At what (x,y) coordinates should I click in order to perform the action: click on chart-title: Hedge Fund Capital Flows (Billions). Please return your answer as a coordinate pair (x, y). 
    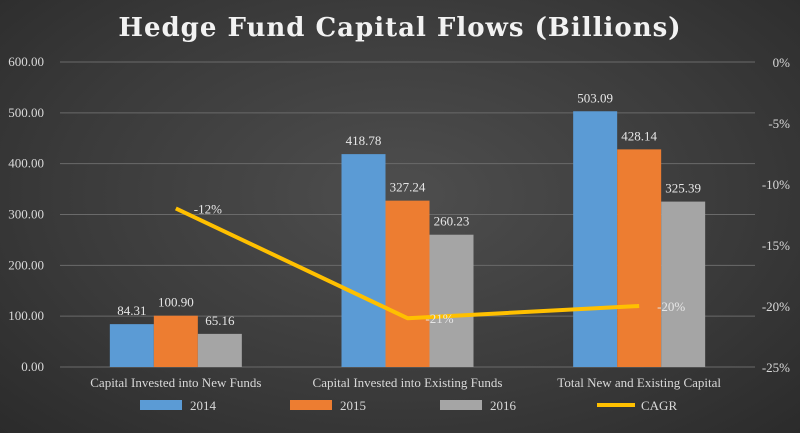
    Looking at the image, I should click on (399, 28).